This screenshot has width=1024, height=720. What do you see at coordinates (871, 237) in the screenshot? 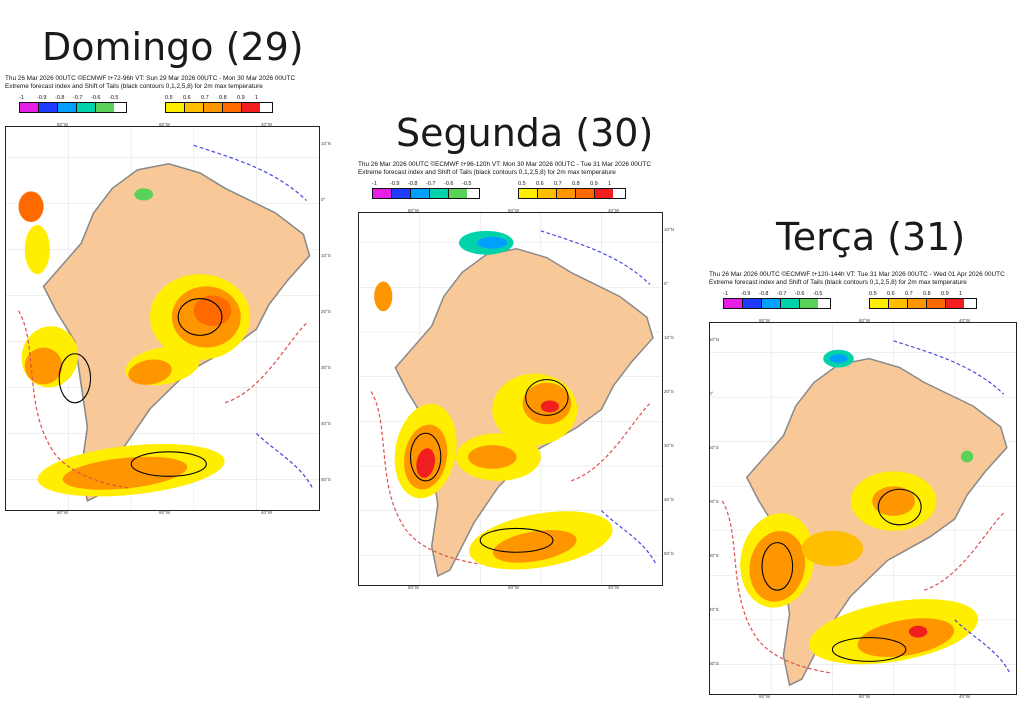
I see `title-terca: Terça (31)` at bounding box center [871, 237].